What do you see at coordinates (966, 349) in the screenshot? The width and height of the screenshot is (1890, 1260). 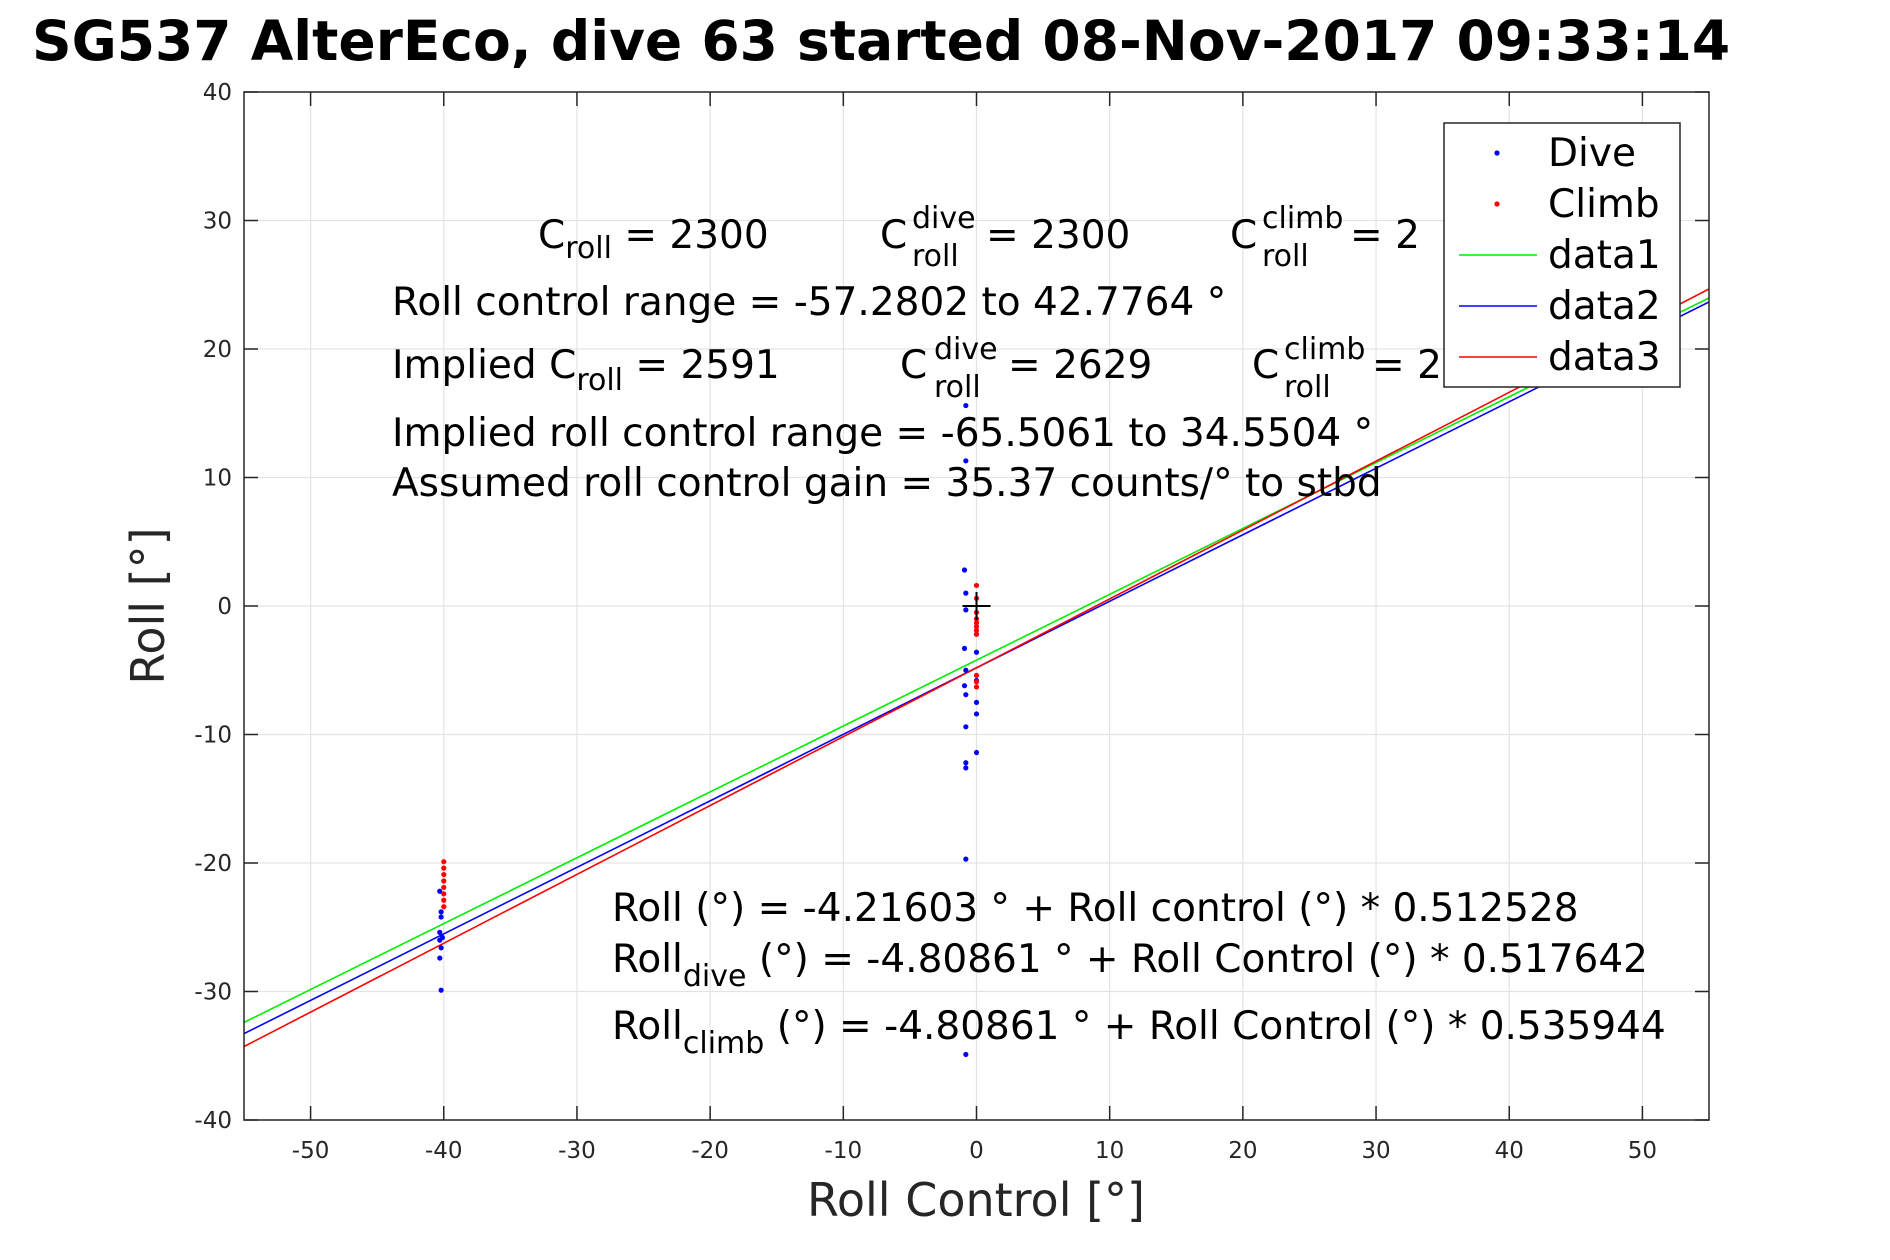 I see `annotation-implied-croll-dive-sup: dive` at bounding box center [966, 349].